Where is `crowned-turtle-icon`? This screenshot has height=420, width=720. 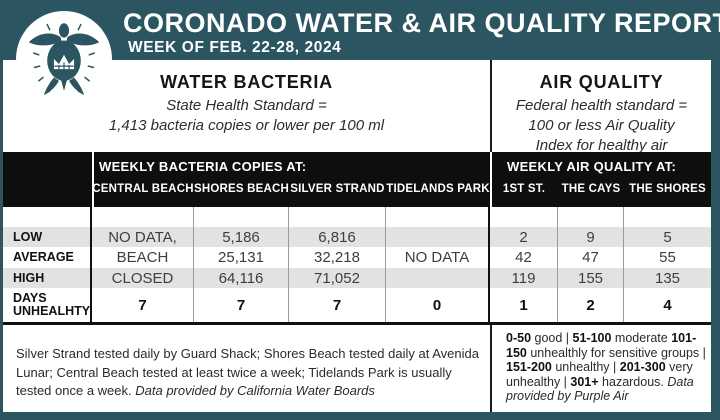 crowned-turtle-icon is located at coordinates (64, 59).